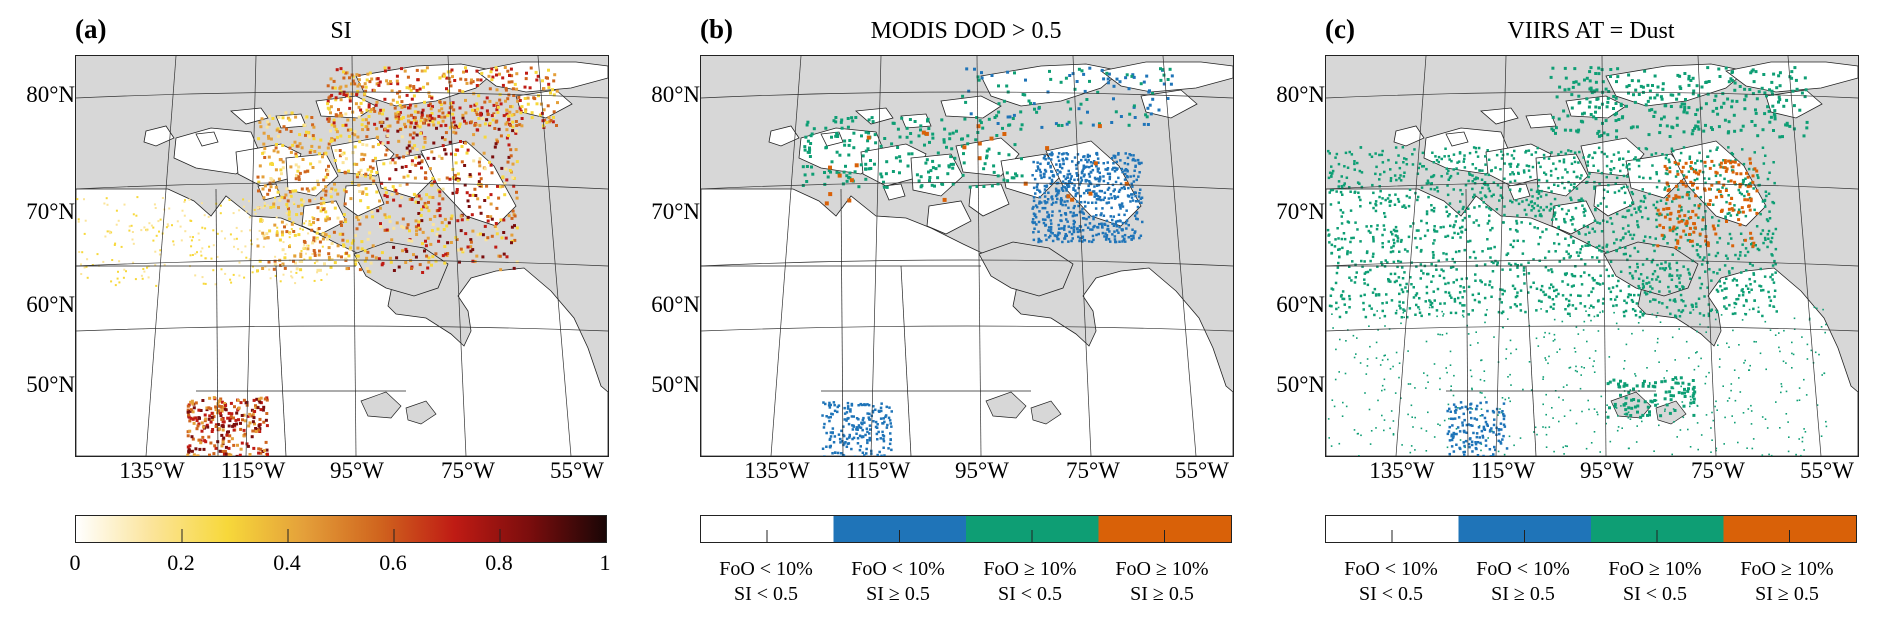 This screenshot has height=626, width=1892. Describe the element at coordinates (1340, 29) in the screenshot. I see `panel-label: (c)` at that location.